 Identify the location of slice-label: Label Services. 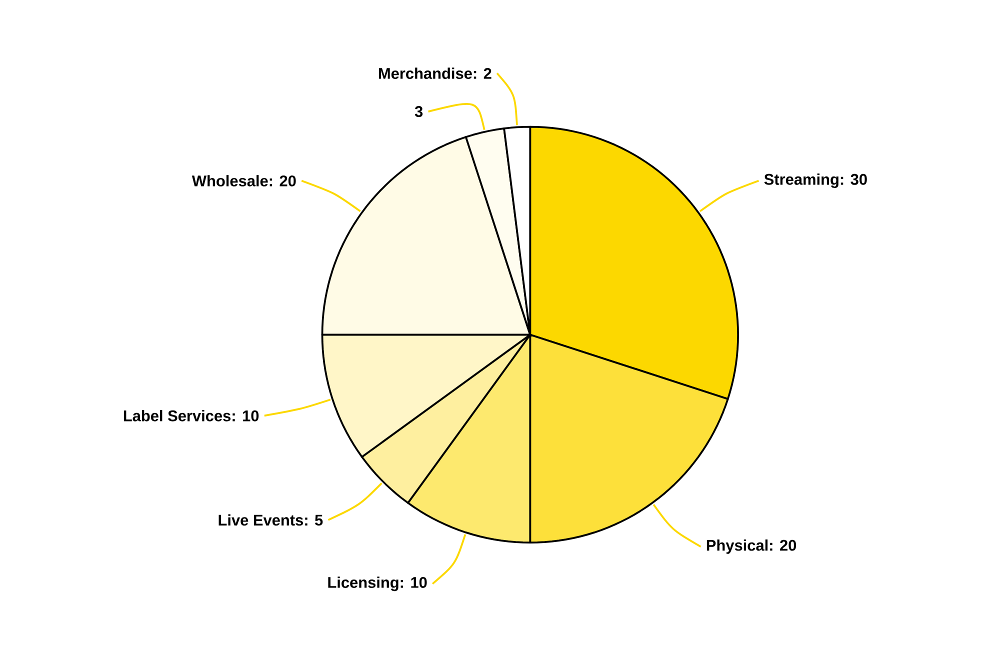
(177, 416).